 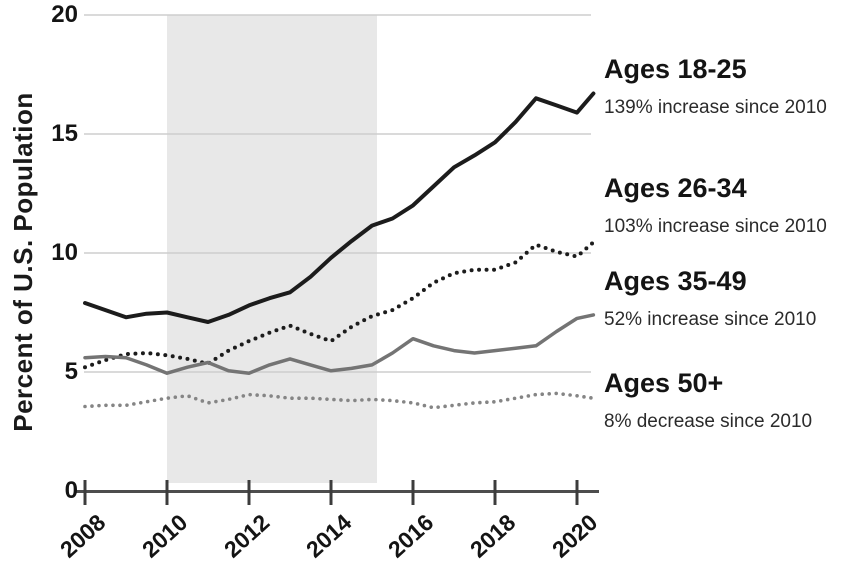 What do you see at coordinates (727, 205) in the screenshot?
I see `legend-entry-ages-26-34: Ages 26-34 103% increase since 2010` at bounding box center [727, 205].